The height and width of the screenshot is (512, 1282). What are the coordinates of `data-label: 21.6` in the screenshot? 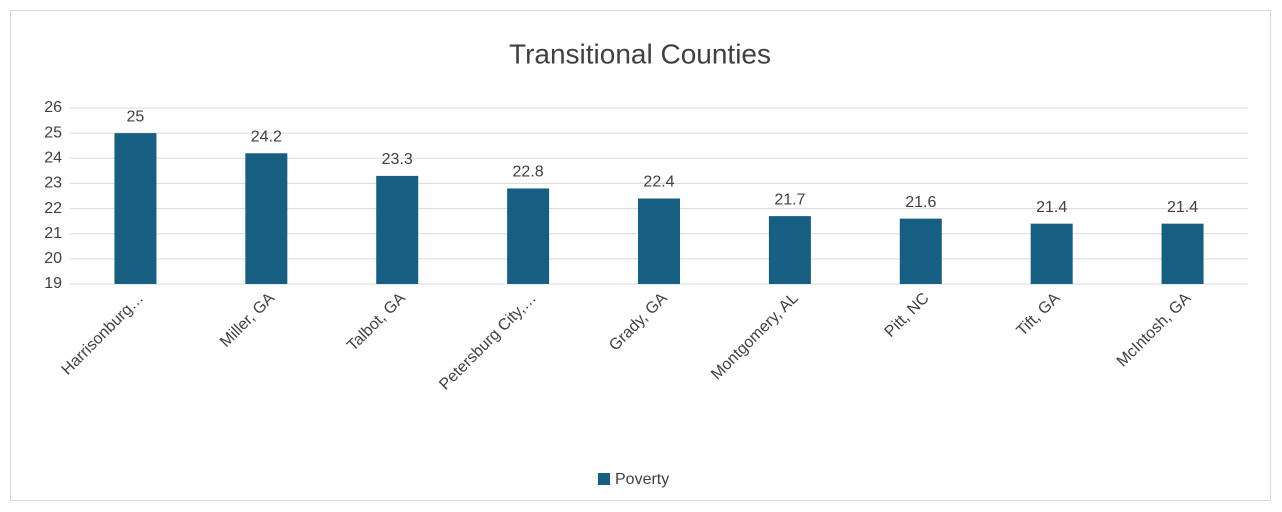 It's located at (920, 202).